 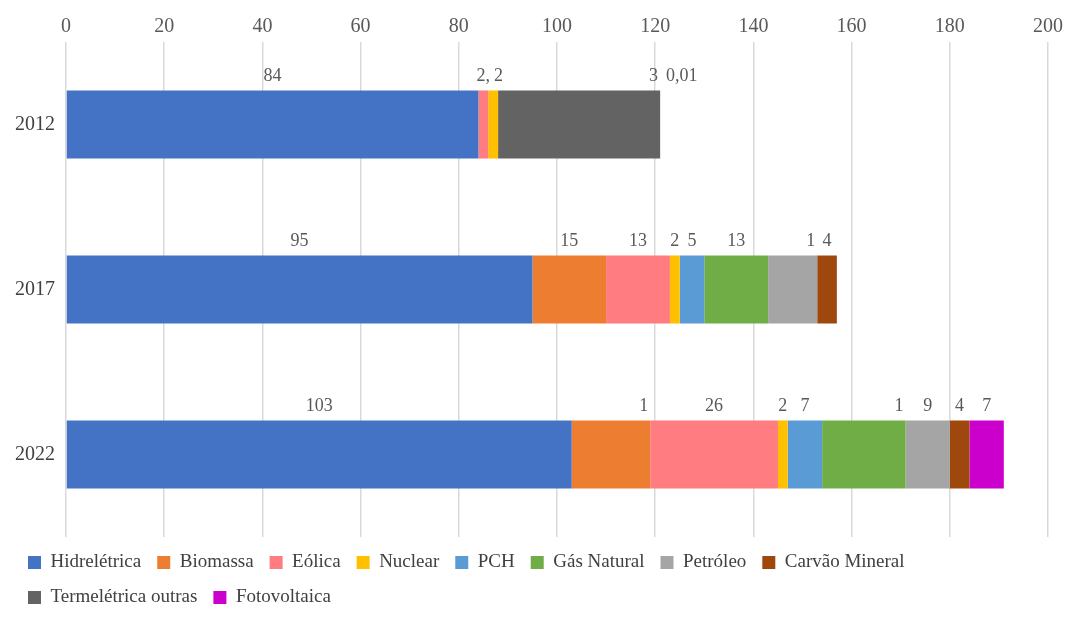 I want to click on legend-label: Petróleo, so click(x=715, y=561).